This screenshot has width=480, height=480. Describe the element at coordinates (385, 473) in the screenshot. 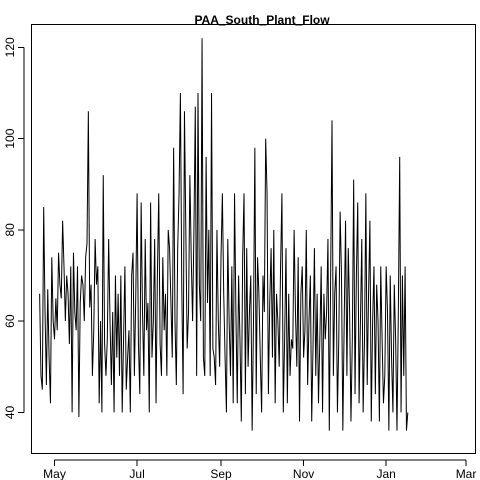

I see `x-tick-label: Jan` at that location.